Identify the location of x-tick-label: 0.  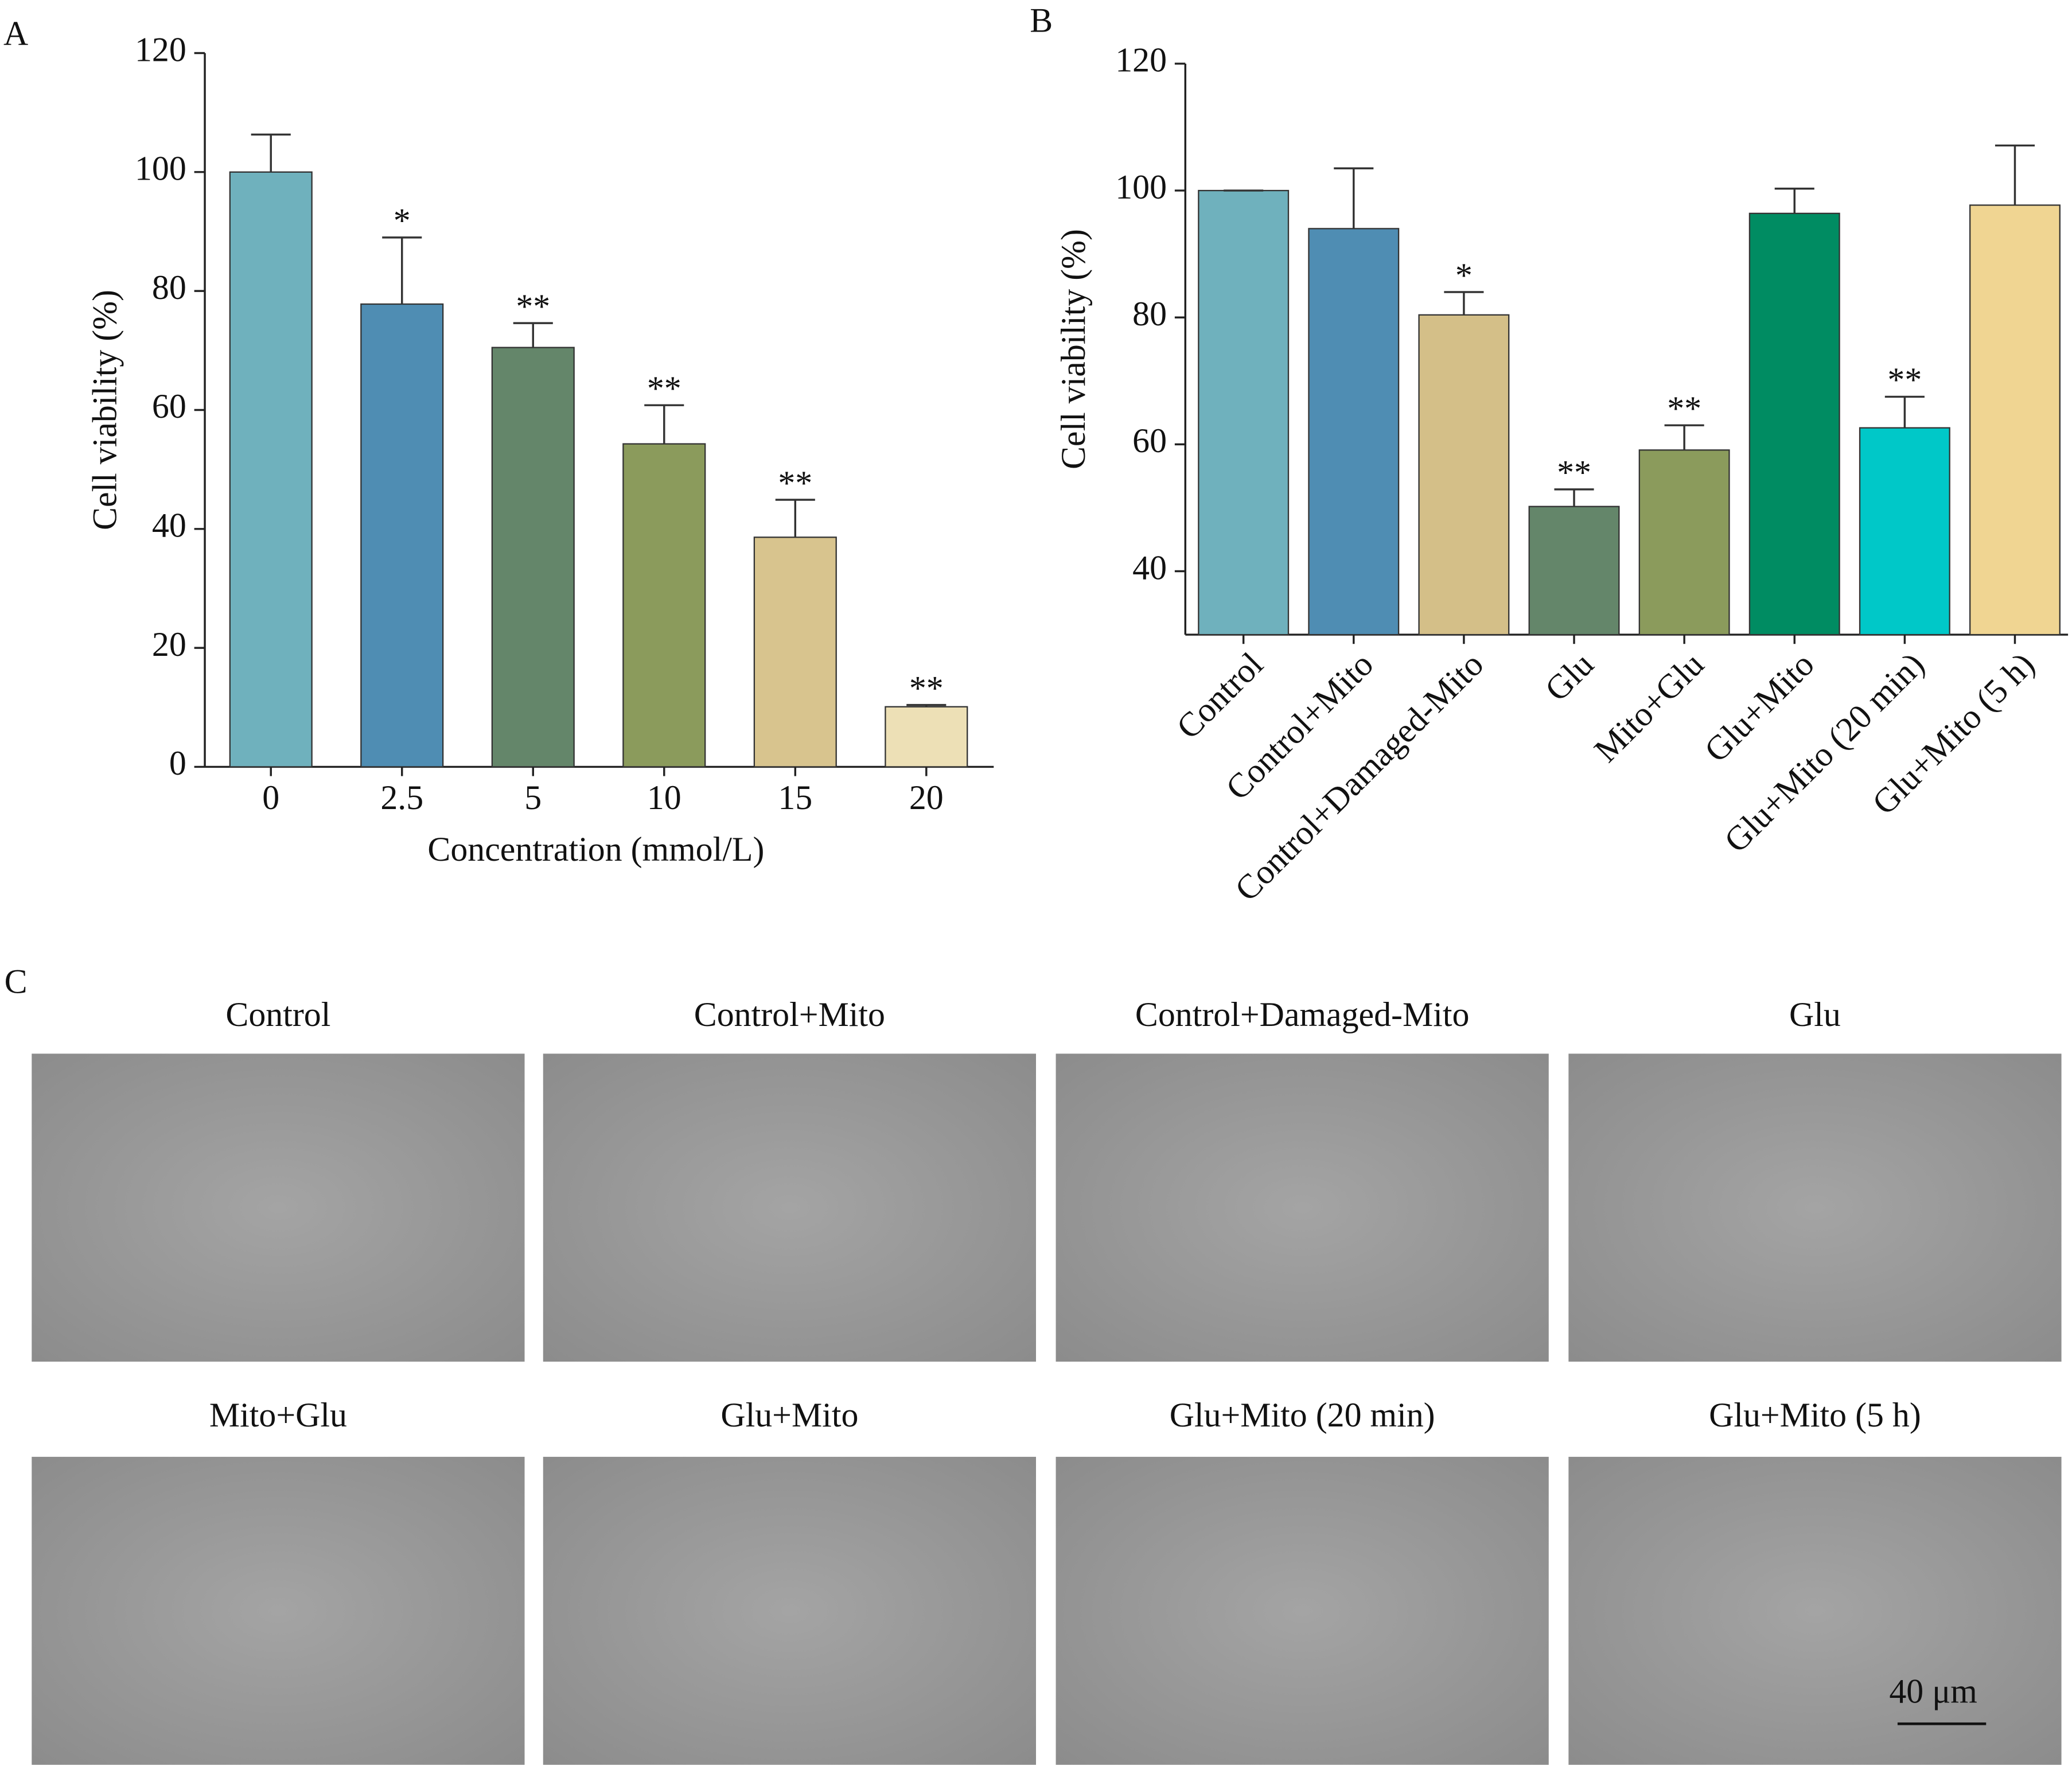
(270, 798).